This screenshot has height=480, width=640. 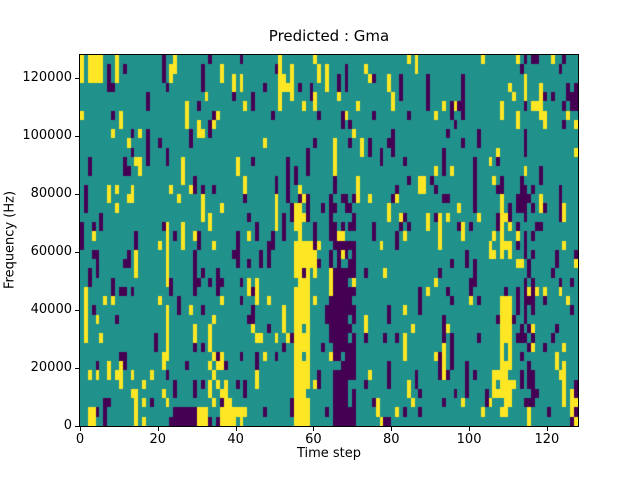 I want to click on y-tick-label: 60000, so click(x=51, y=252).